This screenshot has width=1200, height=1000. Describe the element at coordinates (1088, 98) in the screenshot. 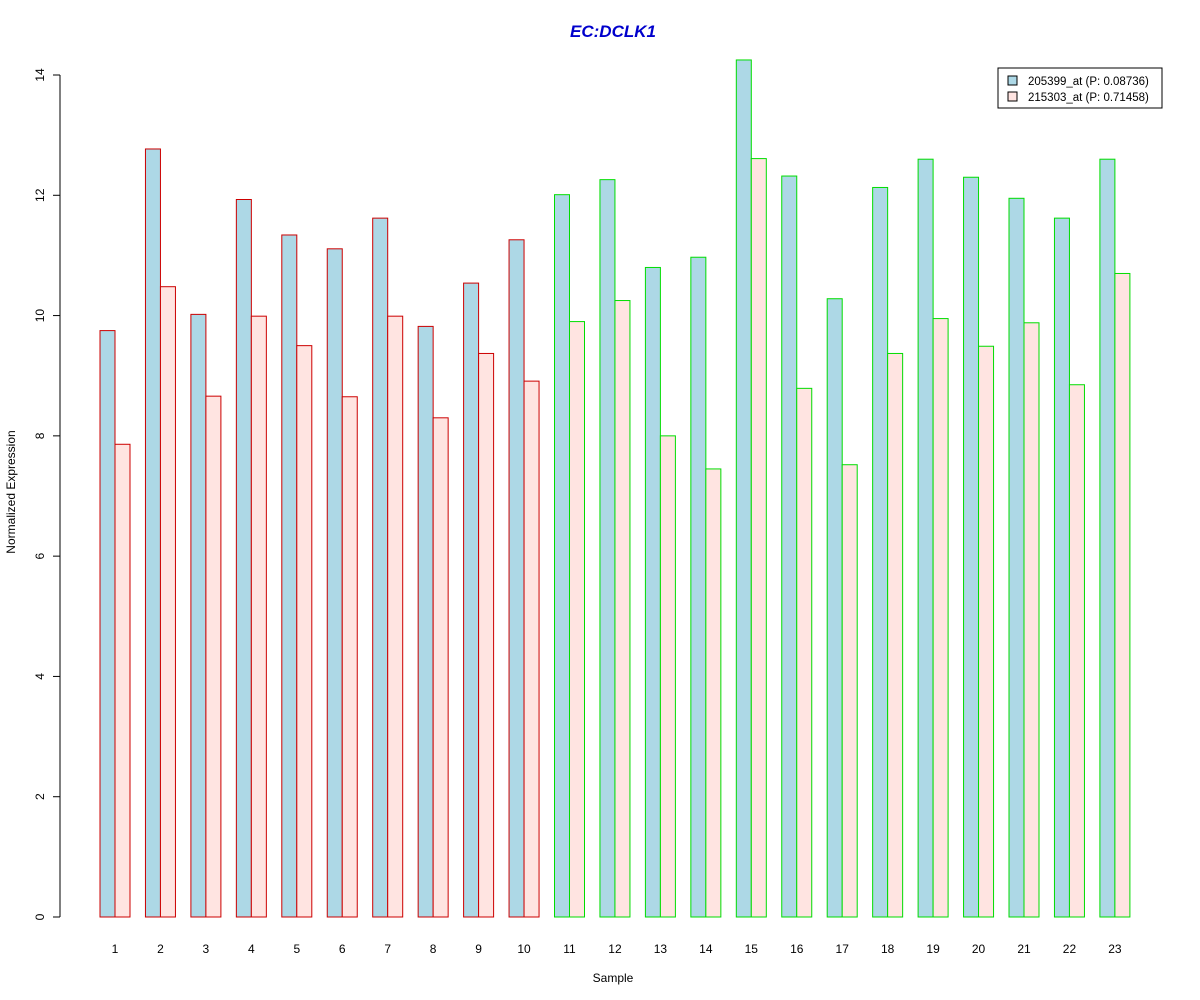

I see `legend-label-series-2: 215303_at (P: 0.71458)` at that location.